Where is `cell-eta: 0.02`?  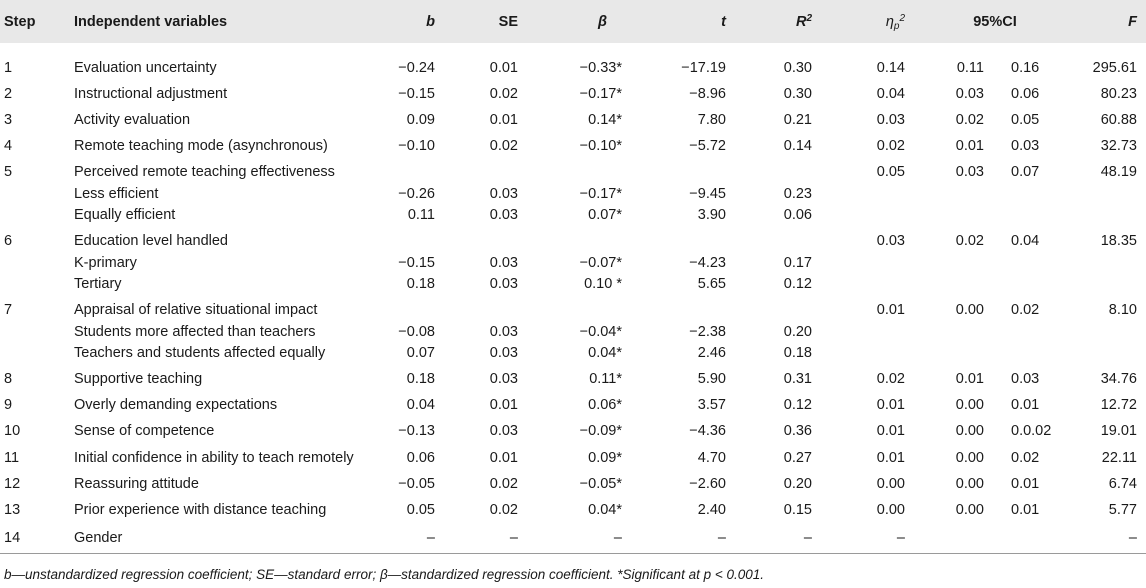
cell-eta: 0.02 is located at coordinates (890, 146).